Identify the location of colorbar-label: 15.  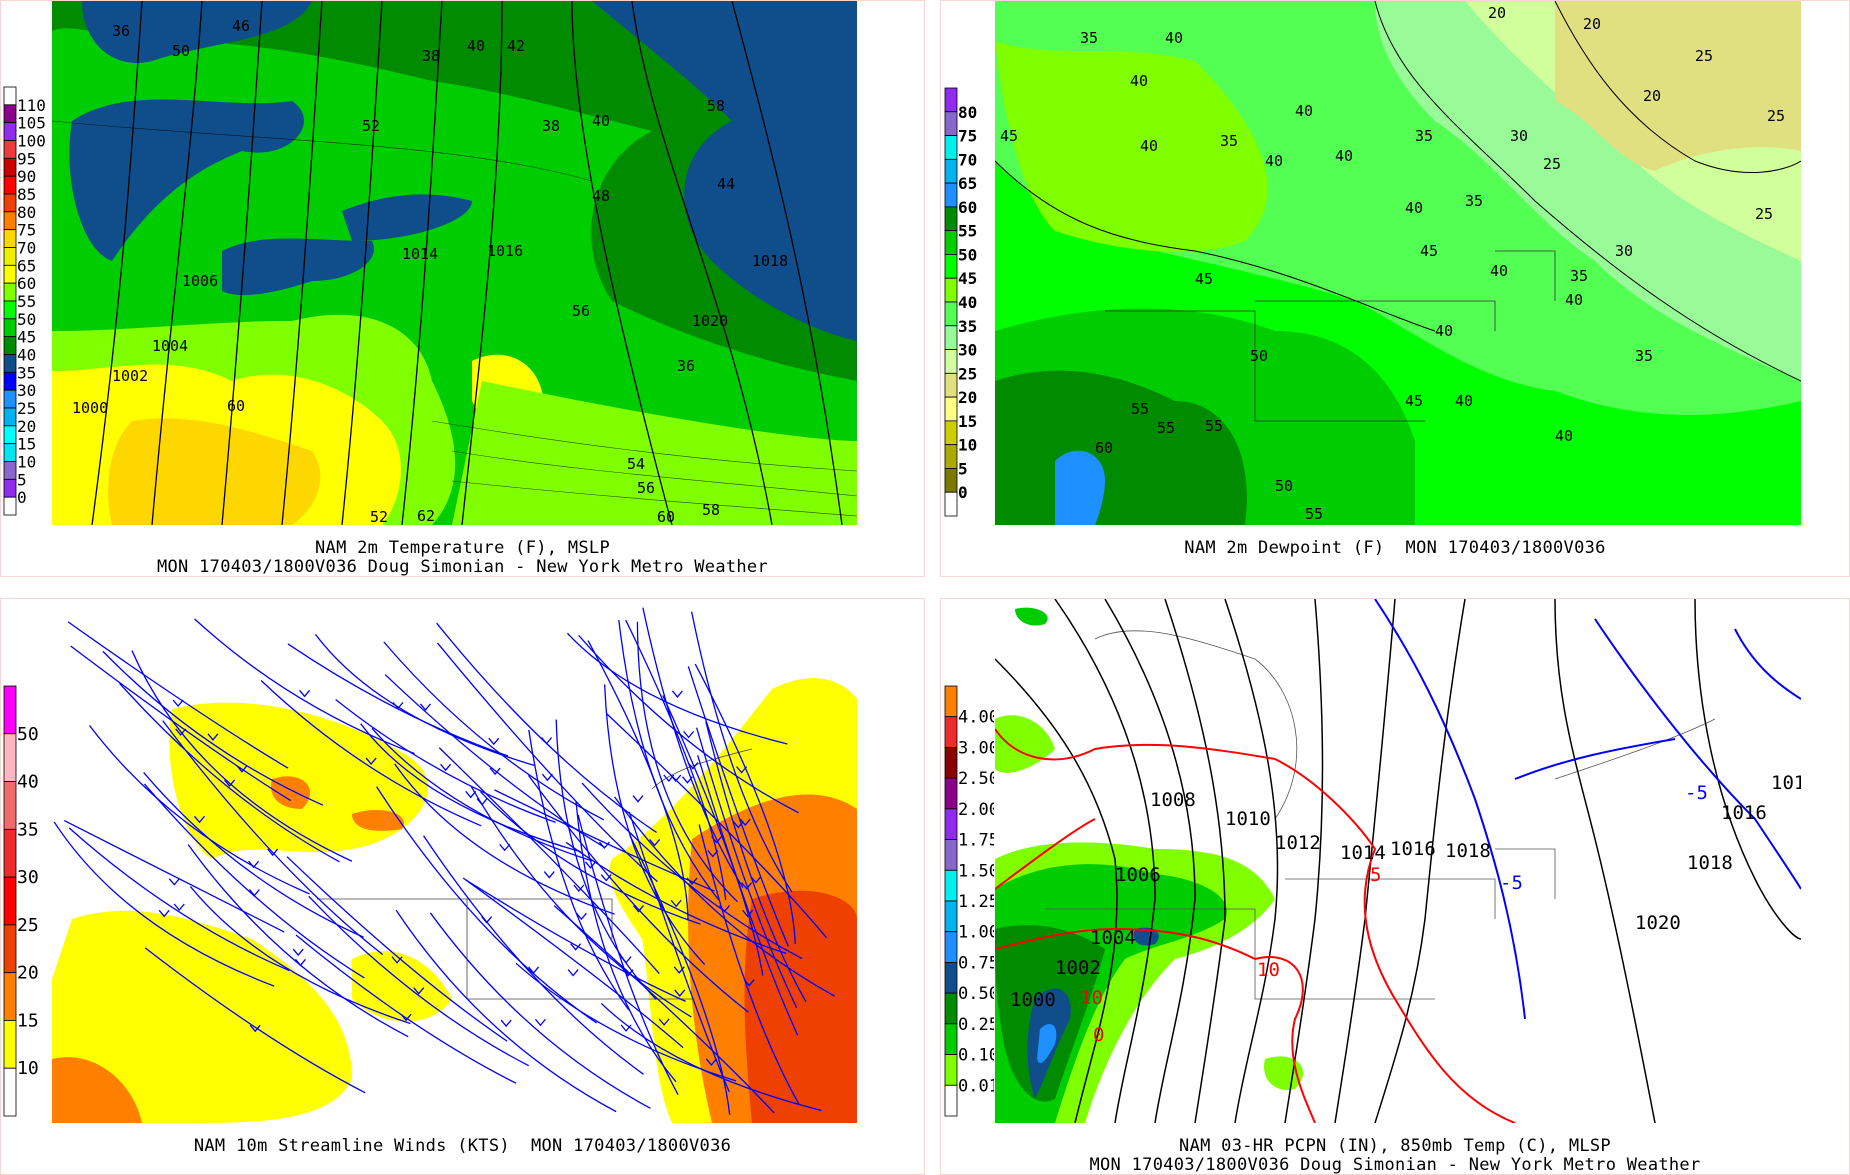
(967, 421).